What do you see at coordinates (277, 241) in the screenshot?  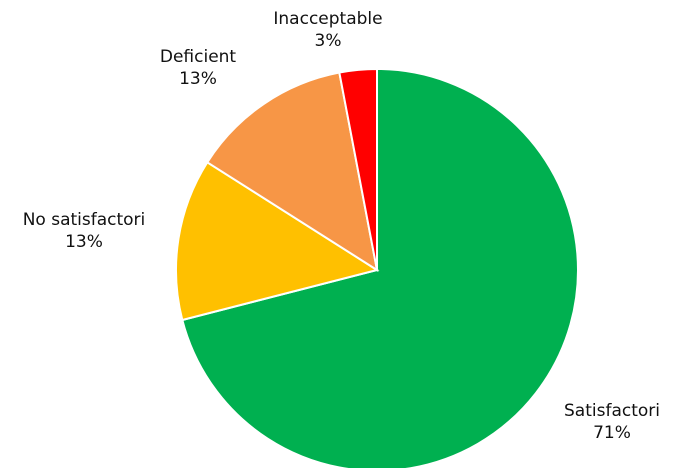 I see `pie-slice-no-satisfactori` at bounding box center [277, 241].